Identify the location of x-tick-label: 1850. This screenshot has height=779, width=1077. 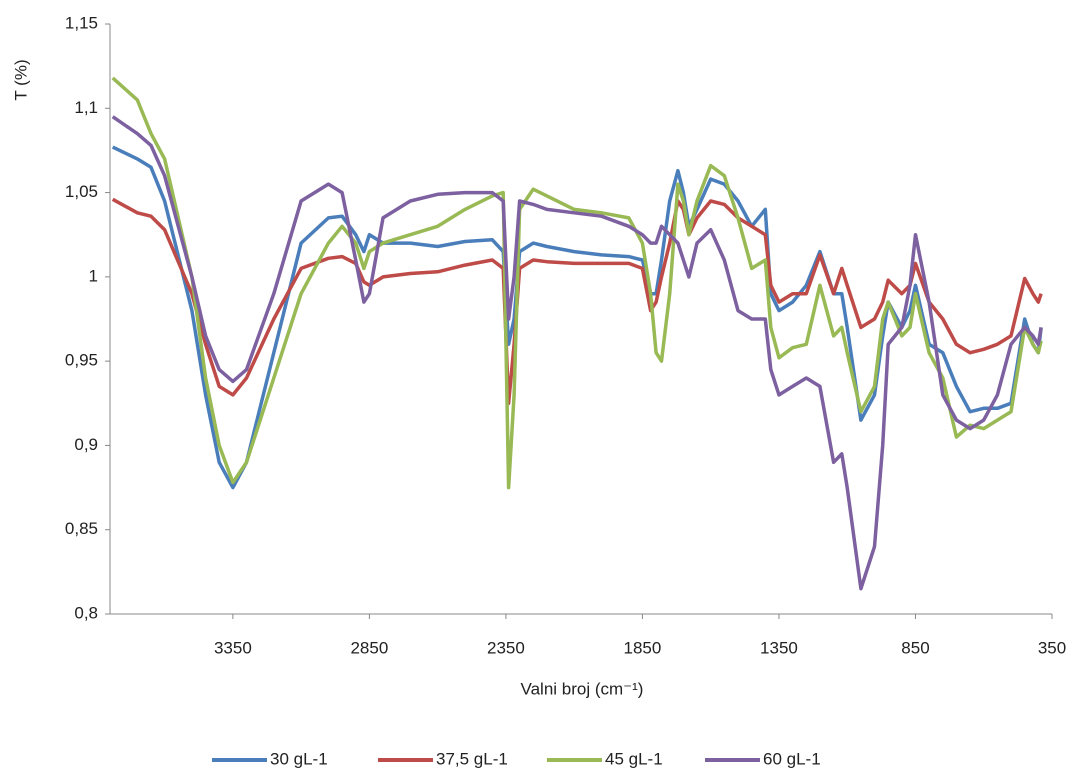
(643, 647).